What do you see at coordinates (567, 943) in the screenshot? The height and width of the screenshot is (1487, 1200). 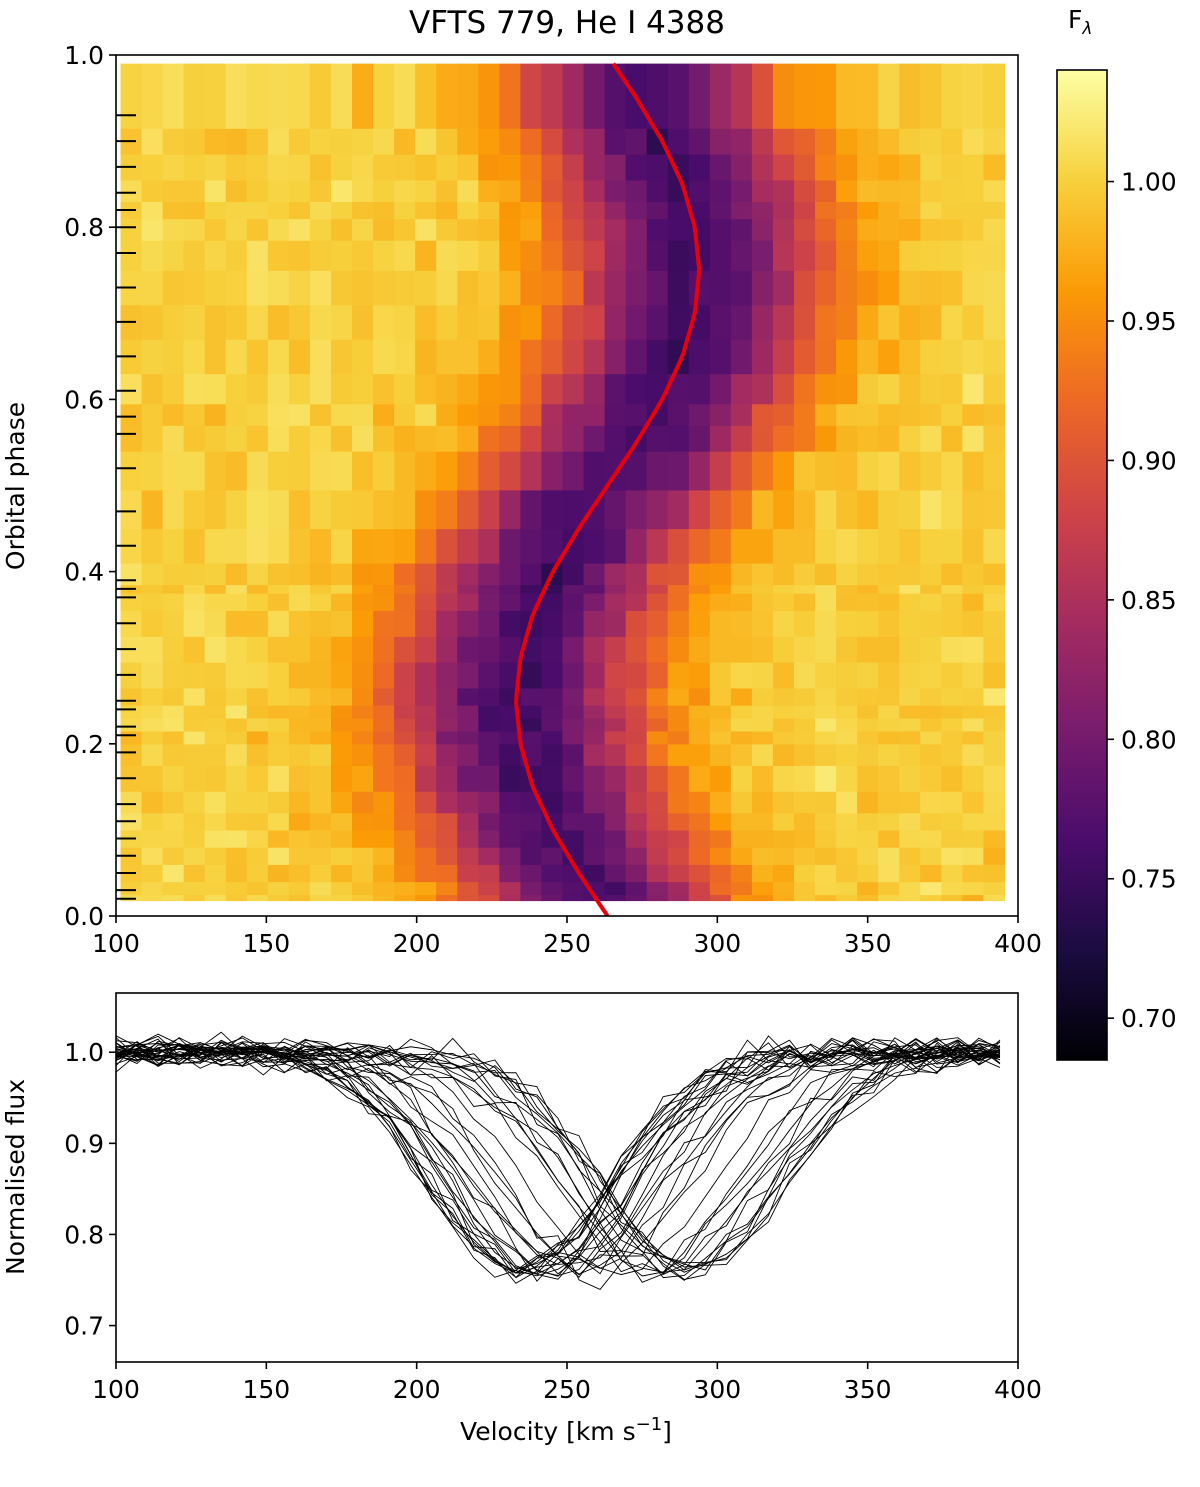 I see `x-tick-label: 250` at bounding box center [567, 943].